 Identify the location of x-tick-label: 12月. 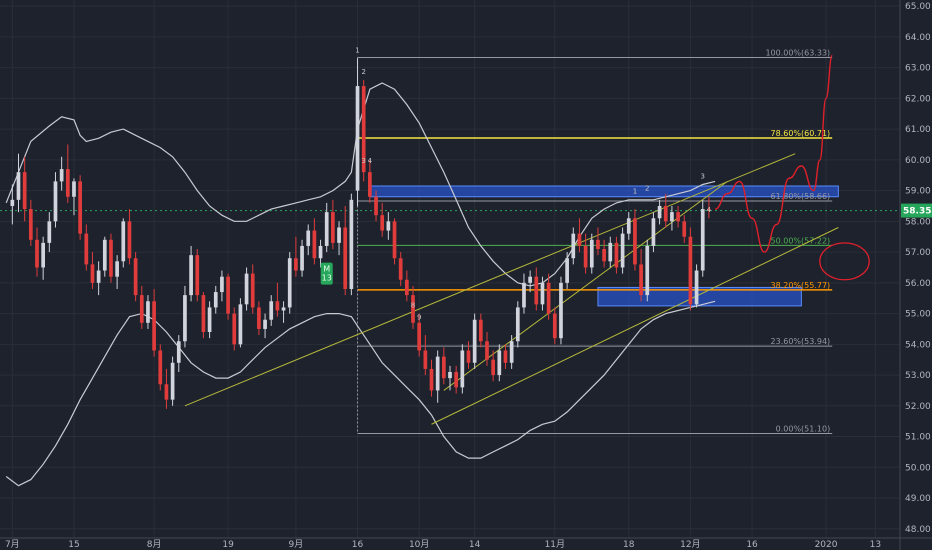
(690, 544).